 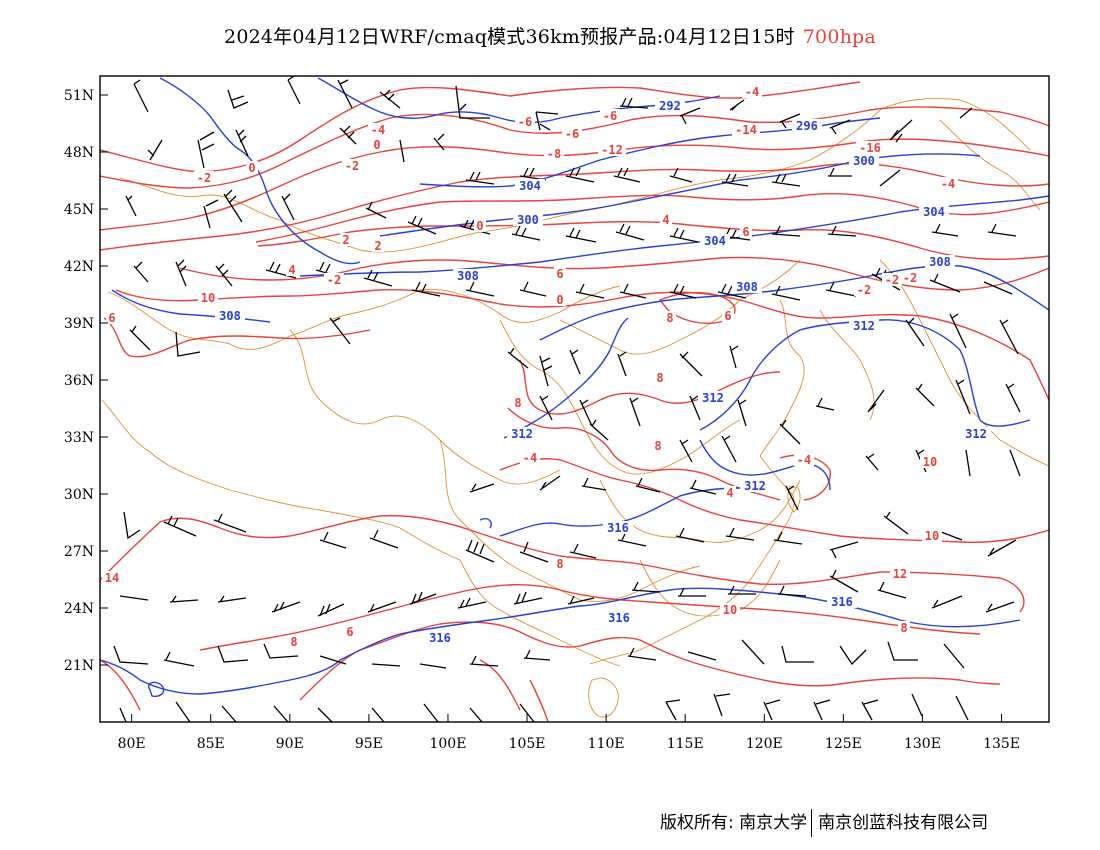 I want to click on footer-separator, so click(x=812, y=823).